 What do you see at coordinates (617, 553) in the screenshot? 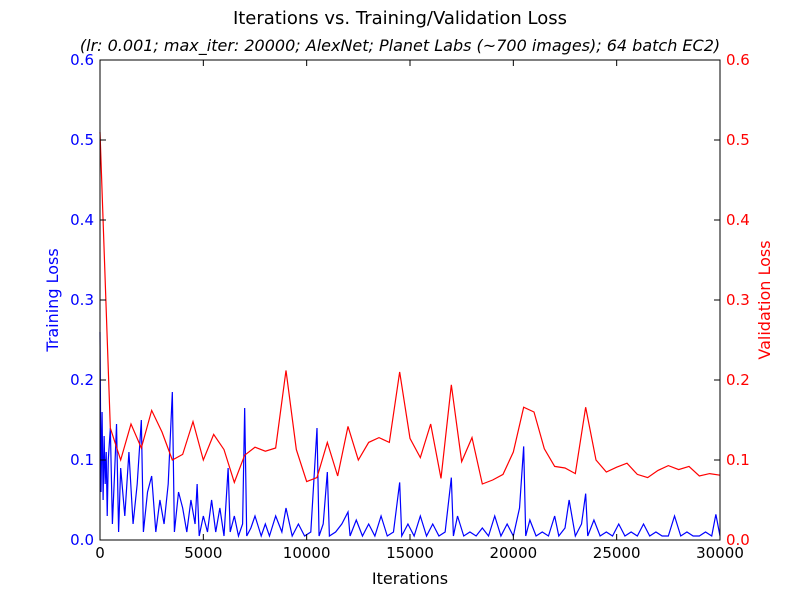
I see `x-tick-label: 25000` at bounding box center [617, 553].